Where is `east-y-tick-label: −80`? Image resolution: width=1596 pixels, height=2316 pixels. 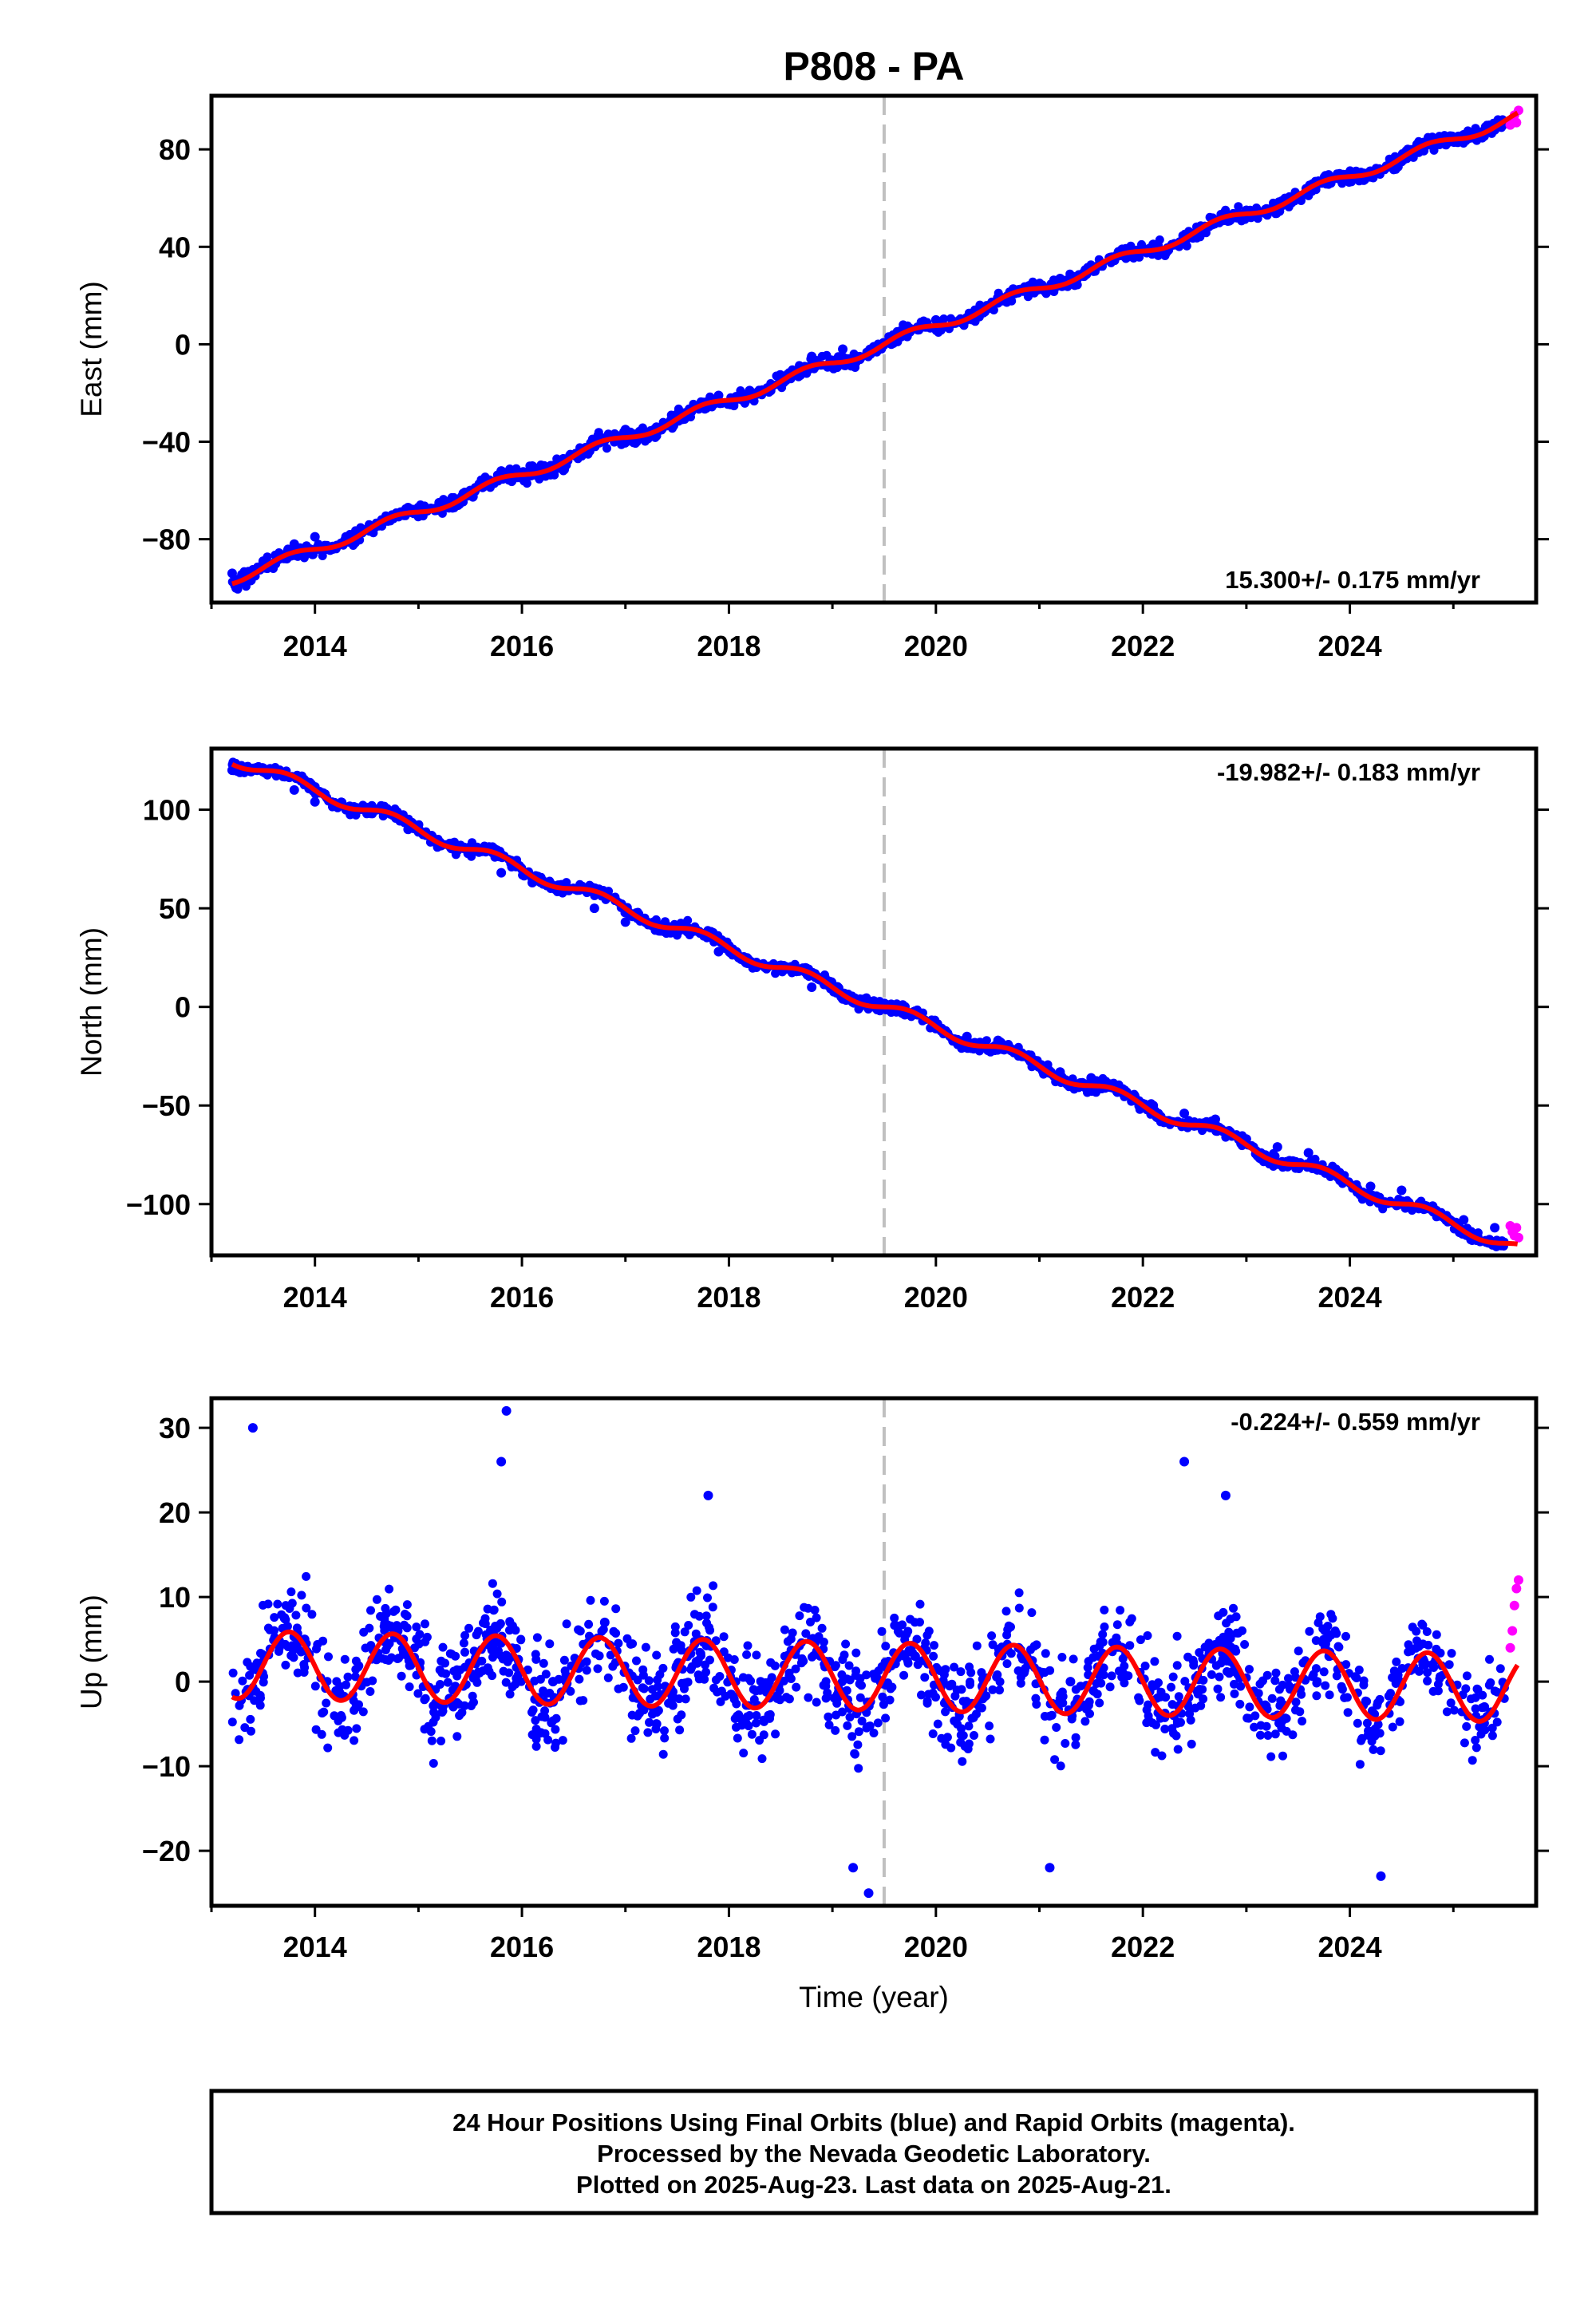
east-y-tick-label: −80 is located at coordinates (166, 540).